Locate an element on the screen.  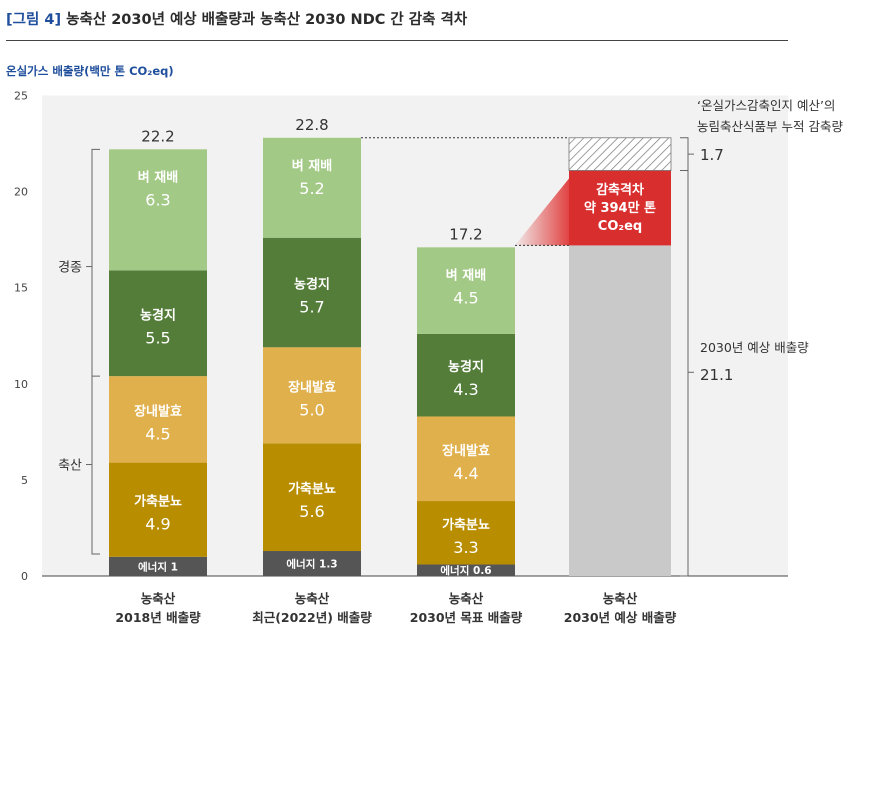
segment-label-value: 5.6 is located at coordinates (311, 511).